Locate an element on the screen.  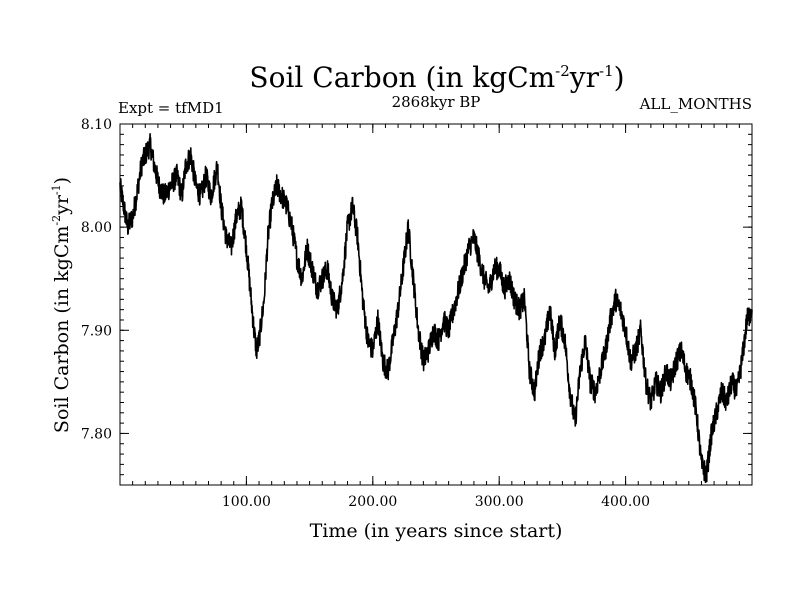
x-tick-label: 300.00 is located at coordinates (499, 502).